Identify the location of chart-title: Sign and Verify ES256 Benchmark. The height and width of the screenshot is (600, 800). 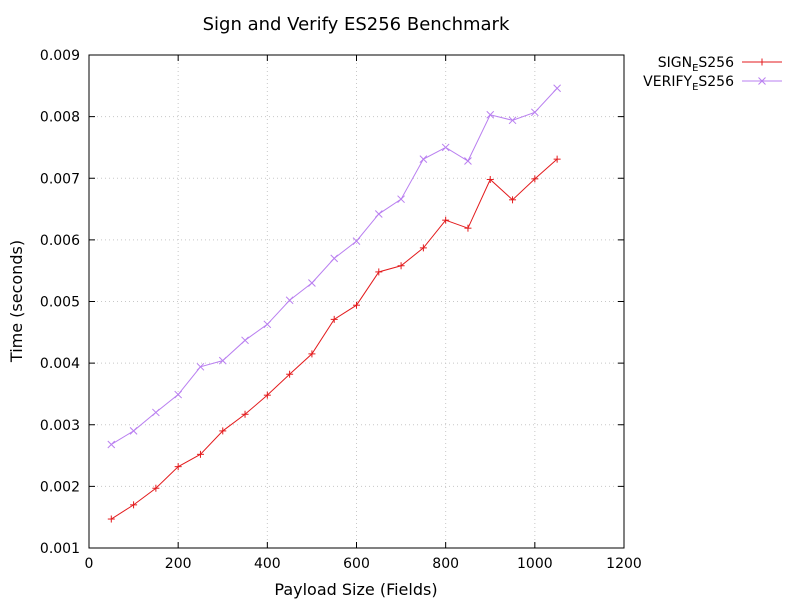
(356, 24).